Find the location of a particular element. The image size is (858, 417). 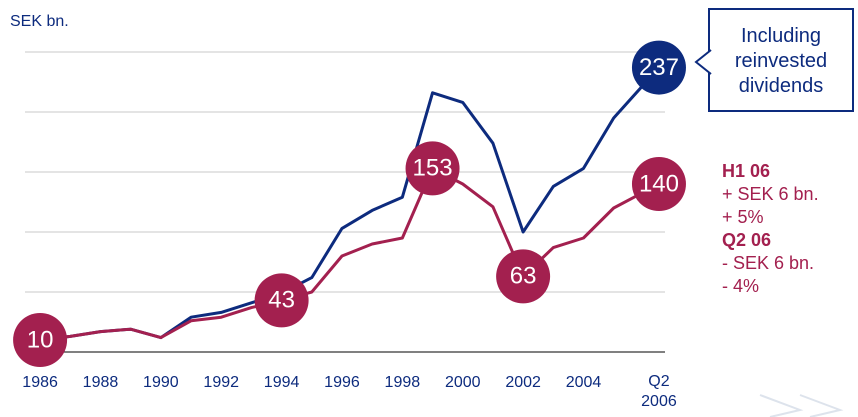

x-tick-label: Q2 2006 is located at coordinates (659, 391).